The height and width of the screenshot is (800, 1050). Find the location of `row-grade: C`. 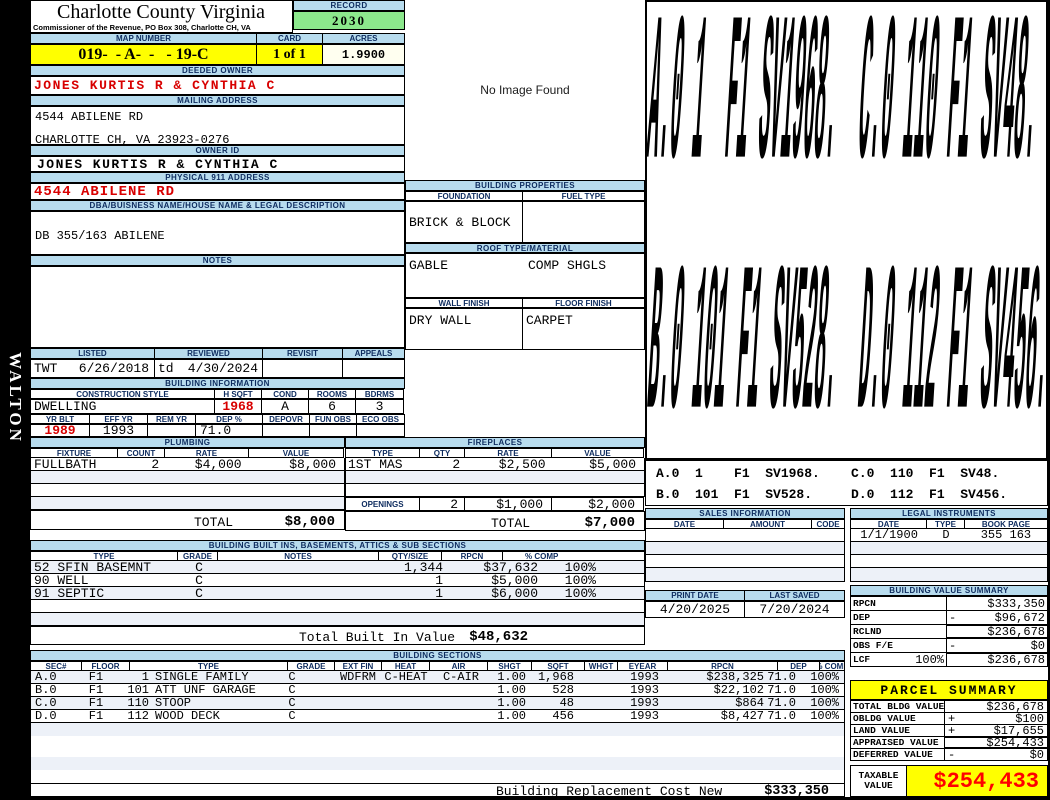

row-grade: C is located at coordinates (292, 716).